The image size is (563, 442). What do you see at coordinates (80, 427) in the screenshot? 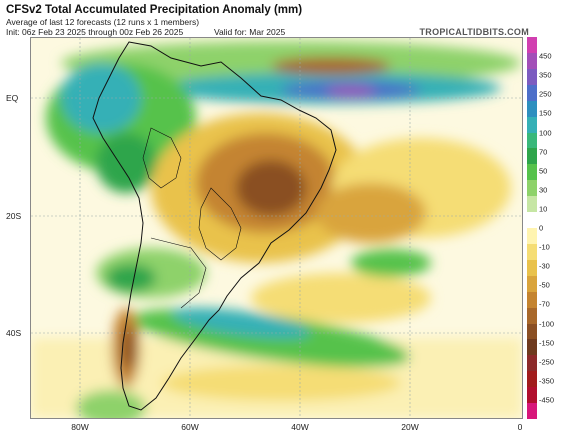
I see `lon-label: 80W` at bounding box center [80, 427].